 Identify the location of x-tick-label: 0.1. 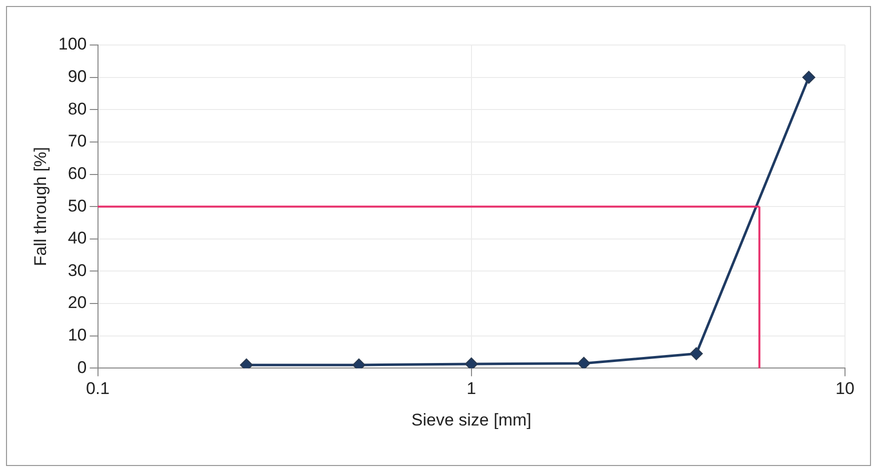
(98, 388).